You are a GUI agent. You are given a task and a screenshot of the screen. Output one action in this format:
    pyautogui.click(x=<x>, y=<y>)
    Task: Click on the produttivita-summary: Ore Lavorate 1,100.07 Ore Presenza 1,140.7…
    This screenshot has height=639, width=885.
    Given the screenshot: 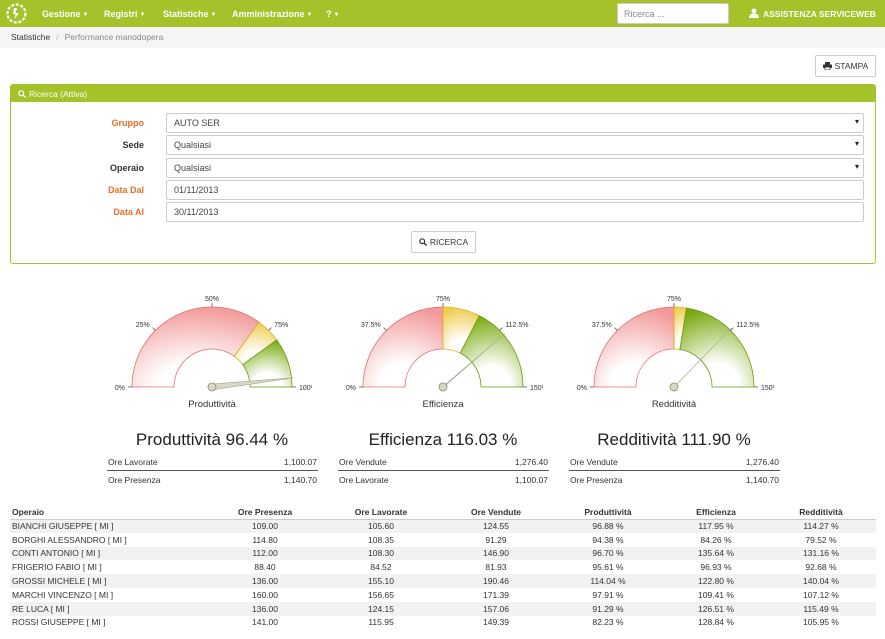 What is the action you would take?
    pyautogui.click(x=212, y=471)
    